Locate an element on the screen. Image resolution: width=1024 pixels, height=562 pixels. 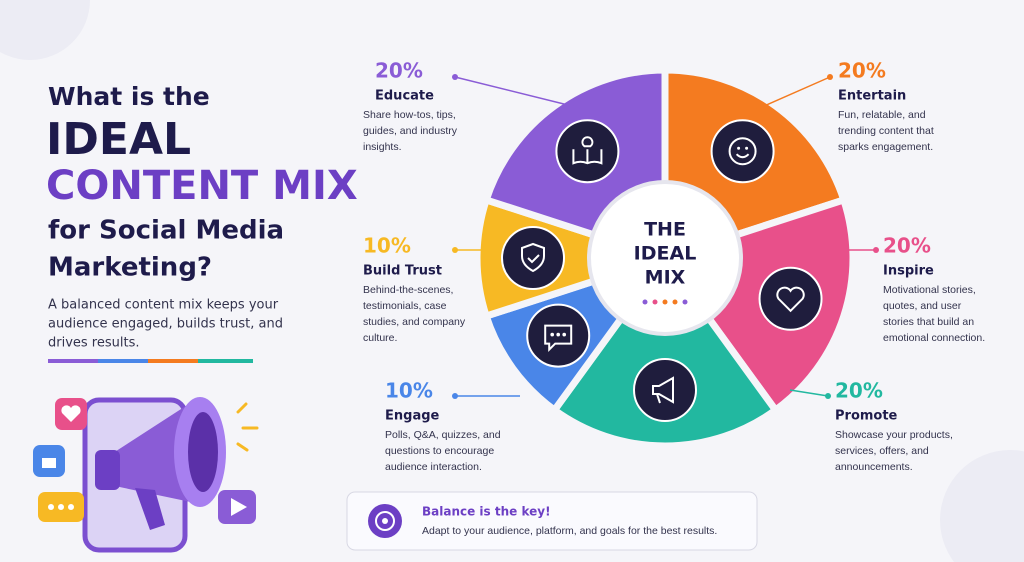
description-line: emotional connection. is located at coordinates (934, 338).